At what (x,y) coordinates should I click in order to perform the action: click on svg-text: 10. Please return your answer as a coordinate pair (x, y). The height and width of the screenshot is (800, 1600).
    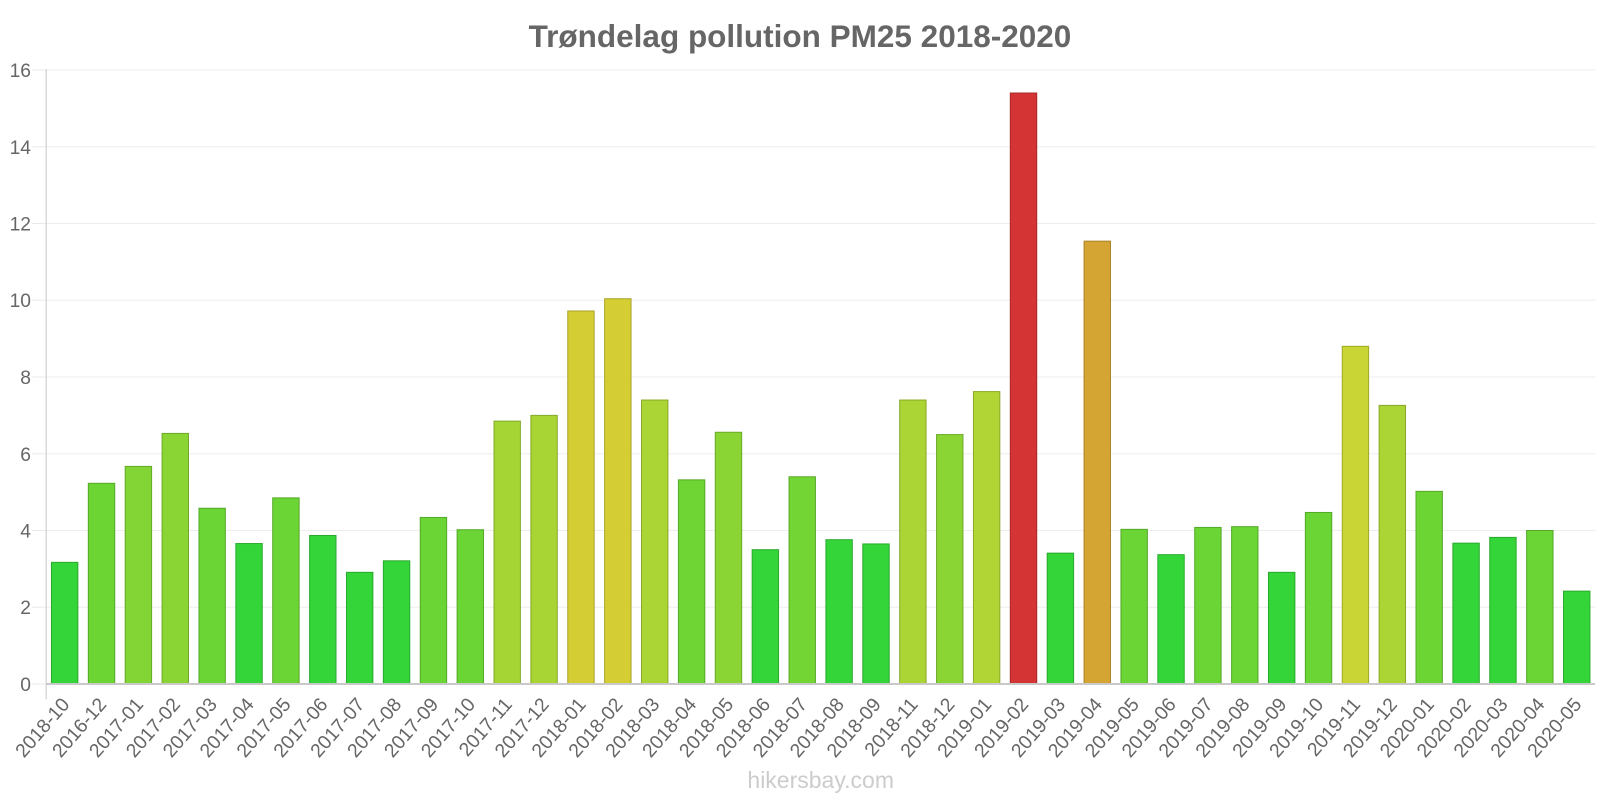
    Looking at the image, I should click on (20, 301).